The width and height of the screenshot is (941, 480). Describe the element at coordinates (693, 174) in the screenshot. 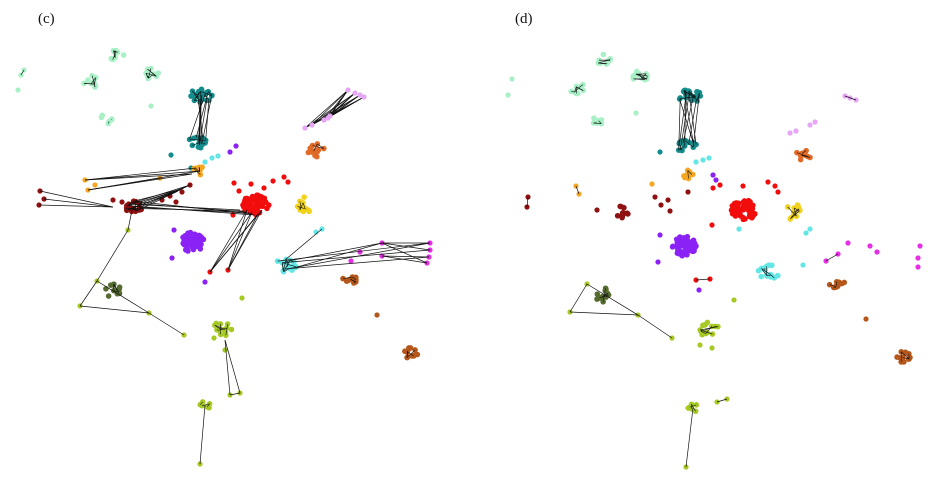

I see `orange-cluster-node` at that location.